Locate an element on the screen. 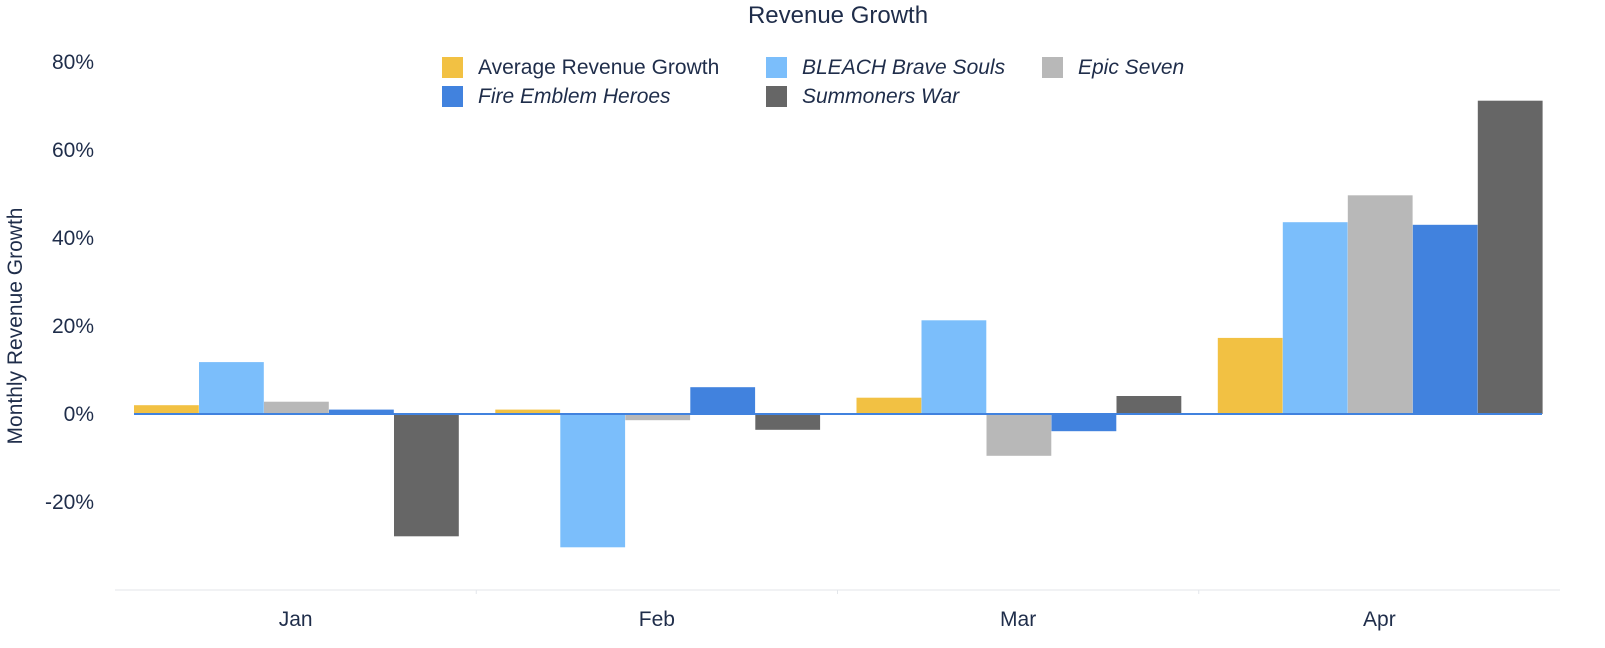 This screenshot has width=1605, height=648. x-tick-label: Apr is located at coordinates (1379, 619).